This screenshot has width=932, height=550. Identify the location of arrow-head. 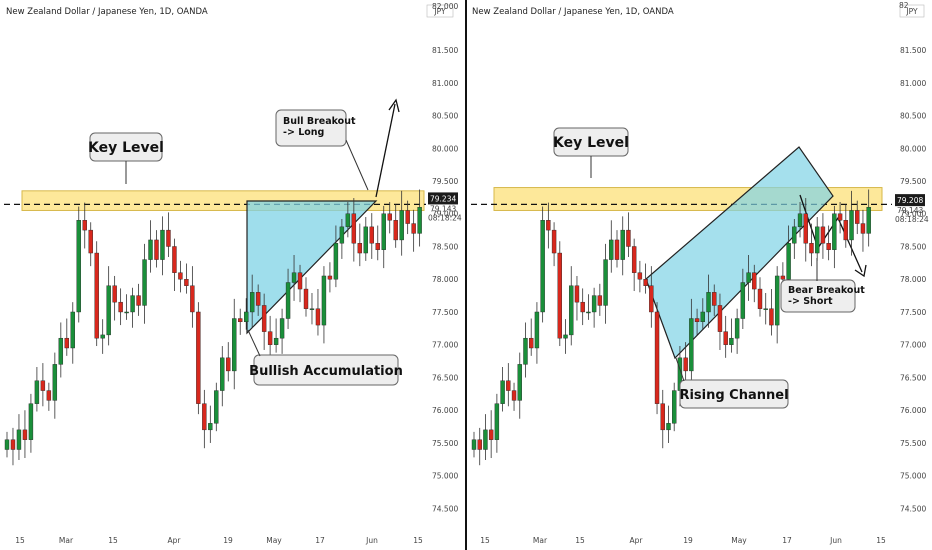
(860, 271).